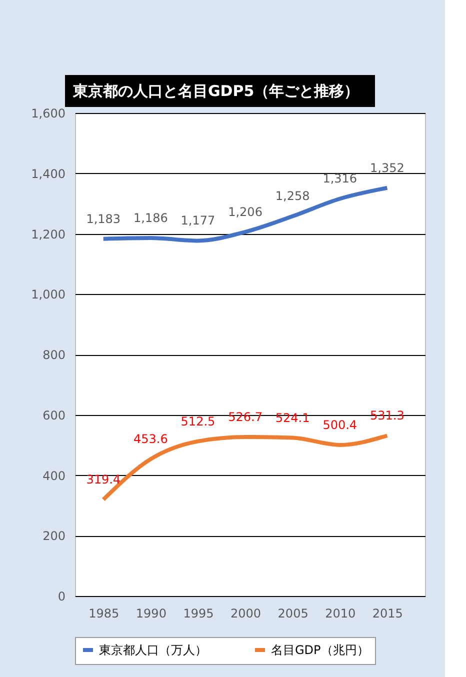  Describe the element at coordinates (103, 219) in the screenshot. I see `data-label: 1,183` at that location.